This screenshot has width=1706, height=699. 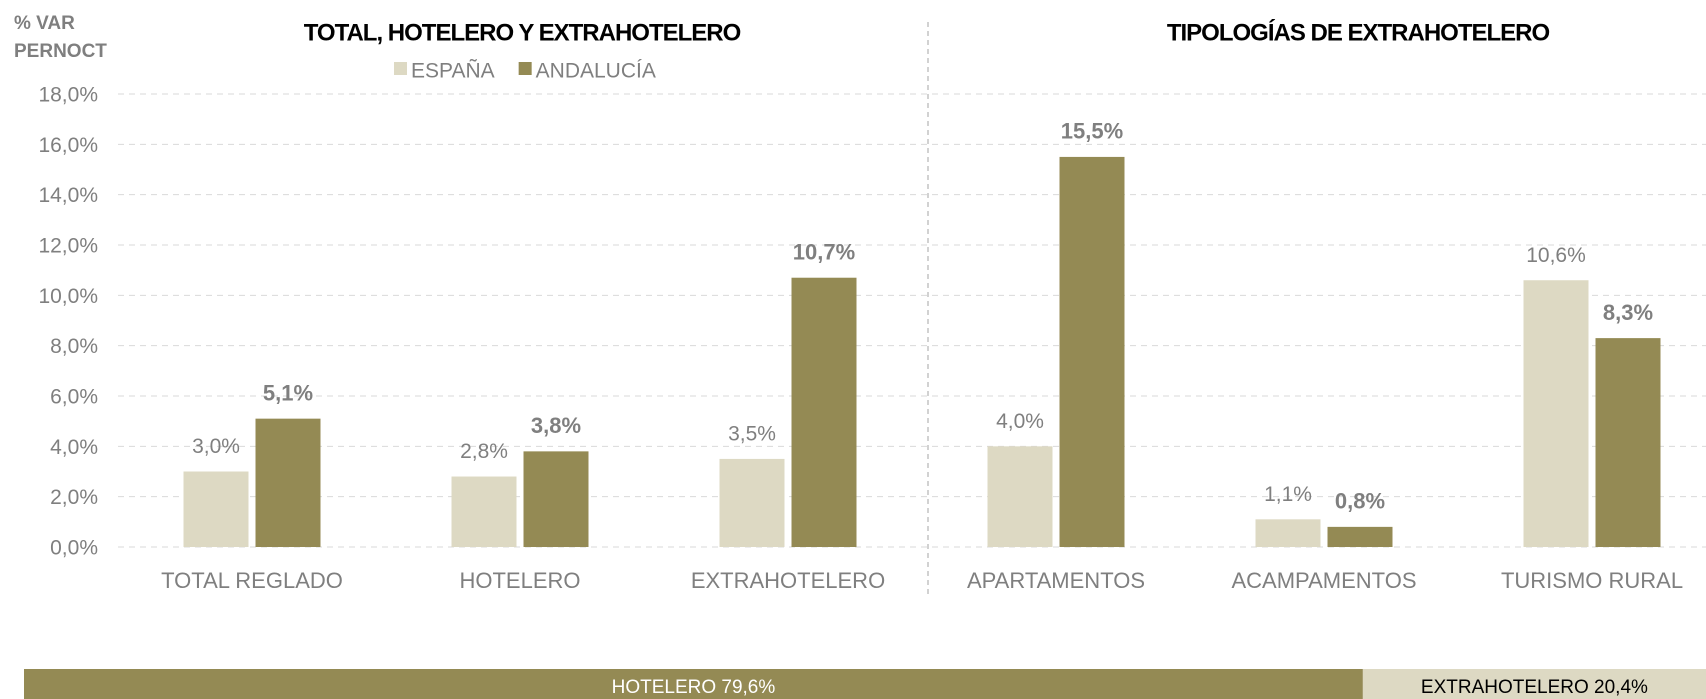 What do you see at coordinates (74, 346) in the screenshot?
I see `y-tick-label: 8,0%` at bounding box center [74, 346].